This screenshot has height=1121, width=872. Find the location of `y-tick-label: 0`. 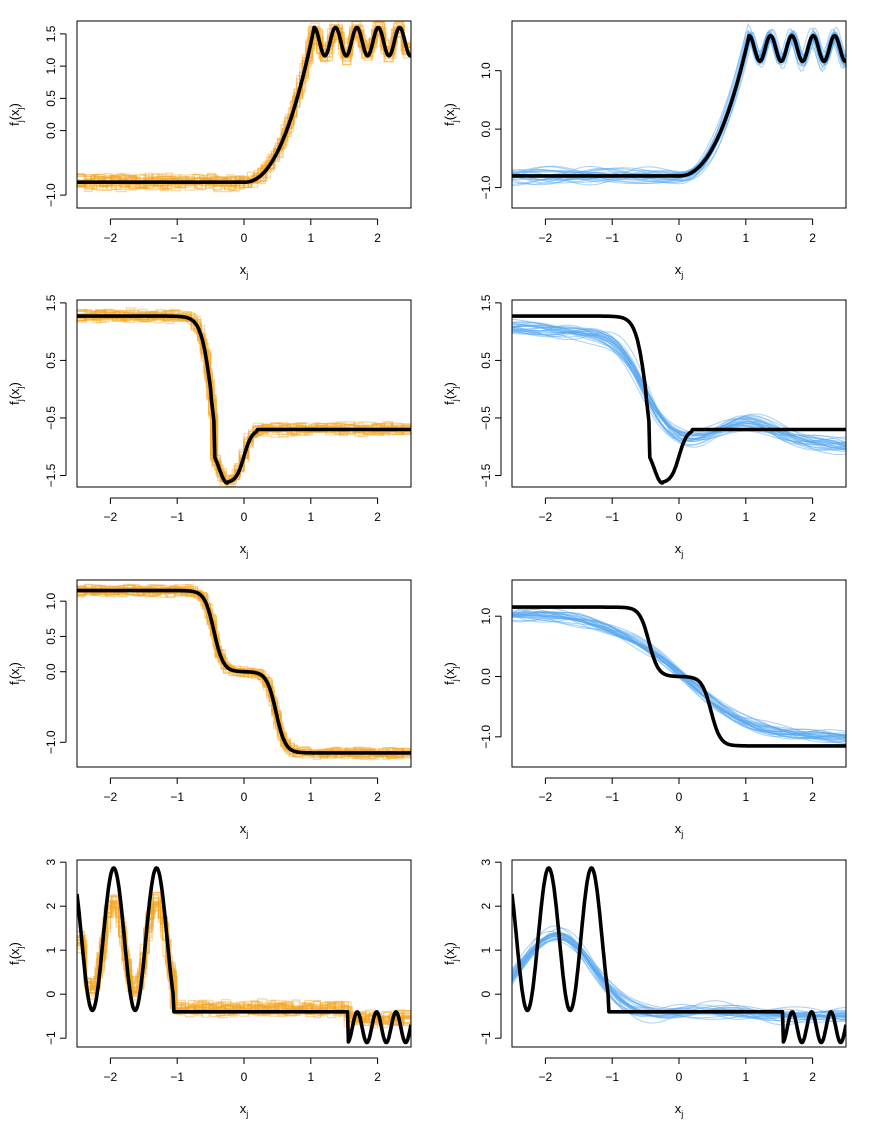

y-tick-label: 0 is located at coordinates (486, 994).